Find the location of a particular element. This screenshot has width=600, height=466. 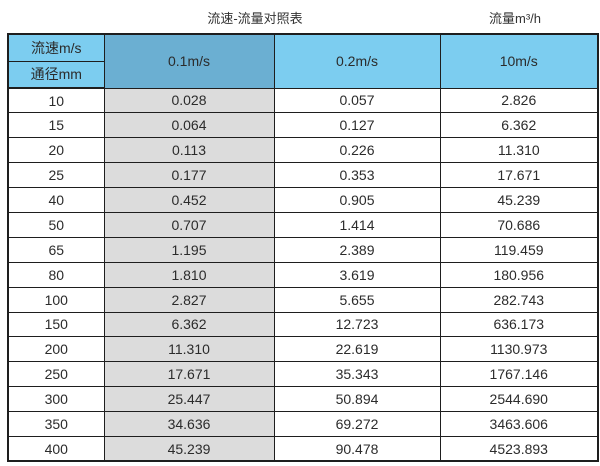

diameter-cell: 20 is located at coordinates (56, 150).